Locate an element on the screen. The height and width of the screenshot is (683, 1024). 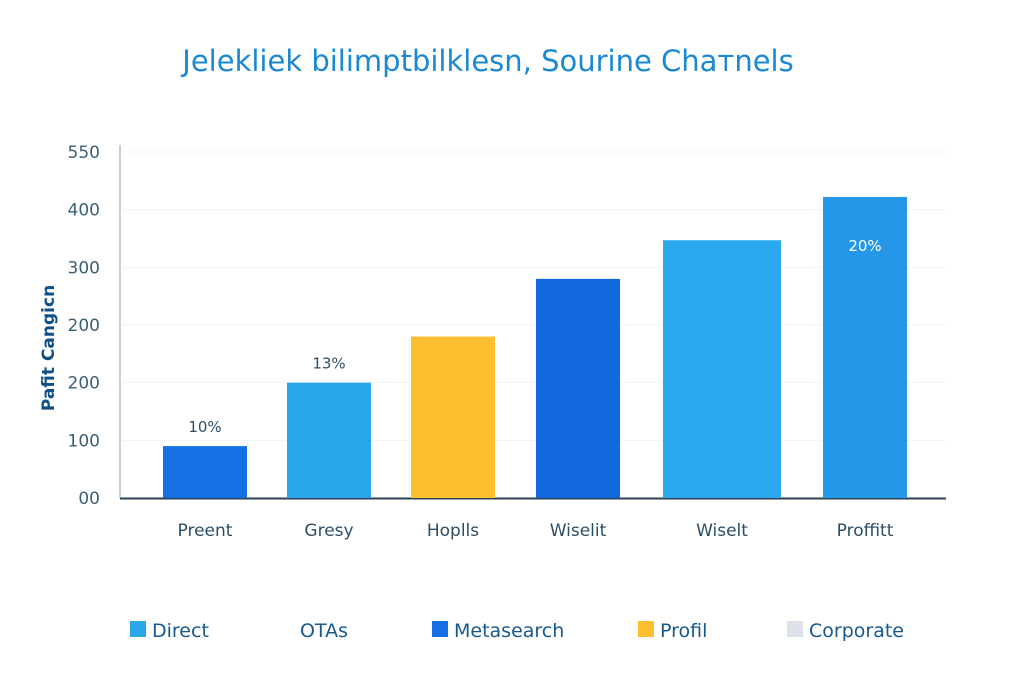
y-tick-label: 300 is located at coordinates (84, 268).